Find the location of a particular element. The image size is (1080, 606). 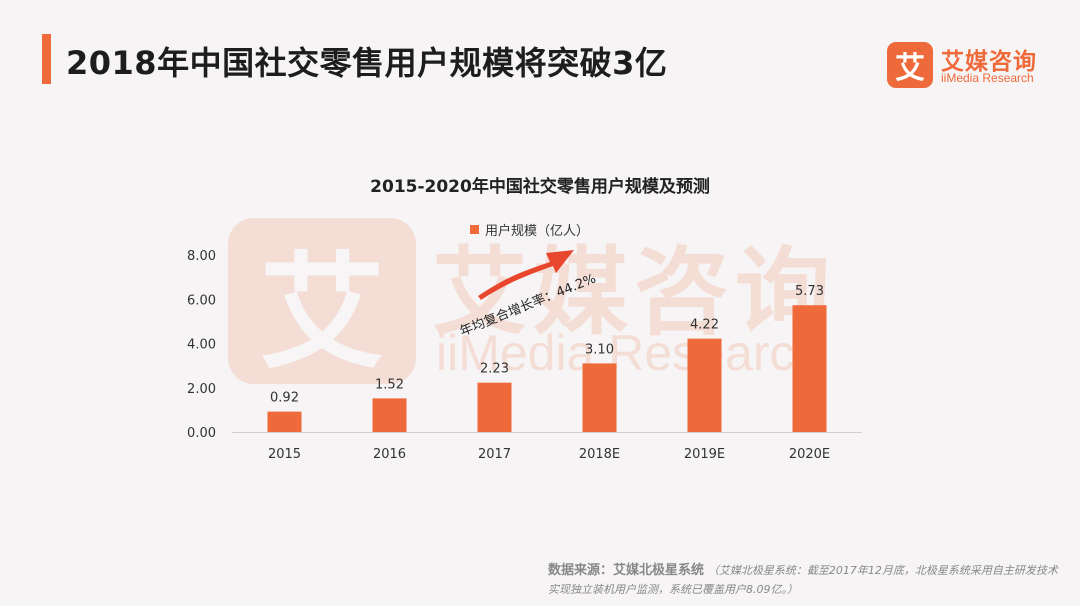

x-tick-label: 2019E is located at coordinates (704, 454).